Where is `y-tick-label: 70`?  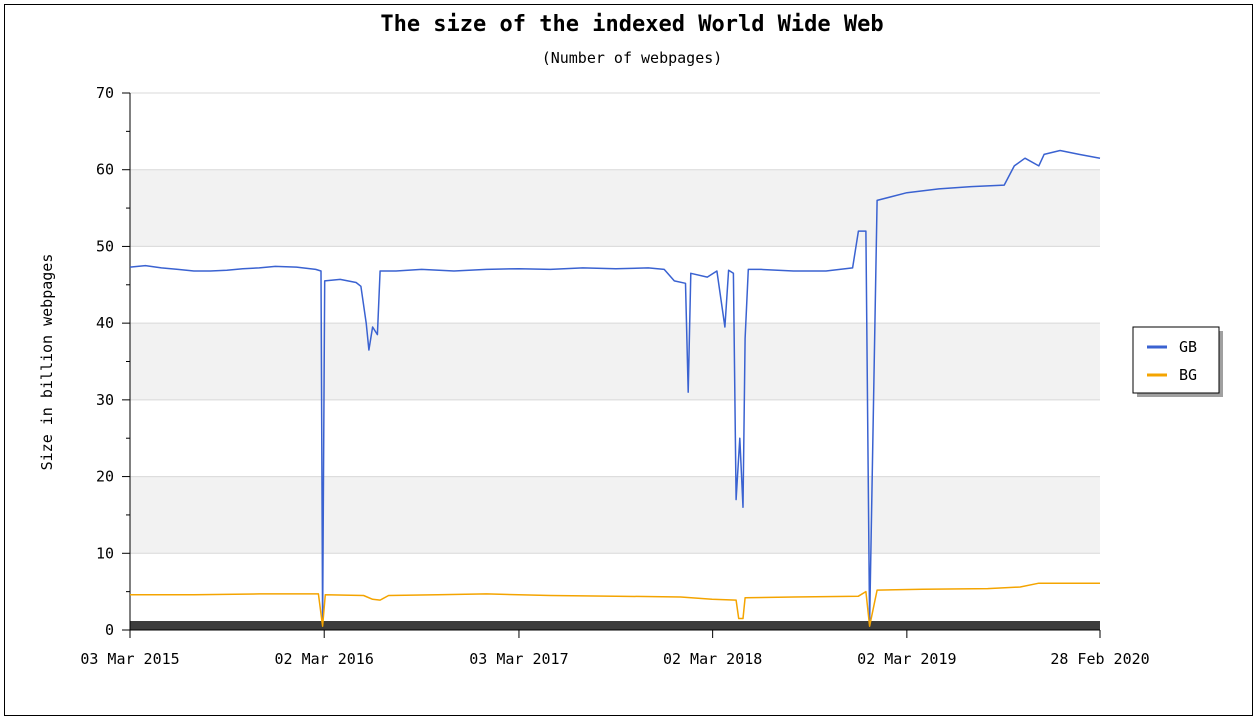 y-tick-label: 70 is located at coordinates (105, 93).